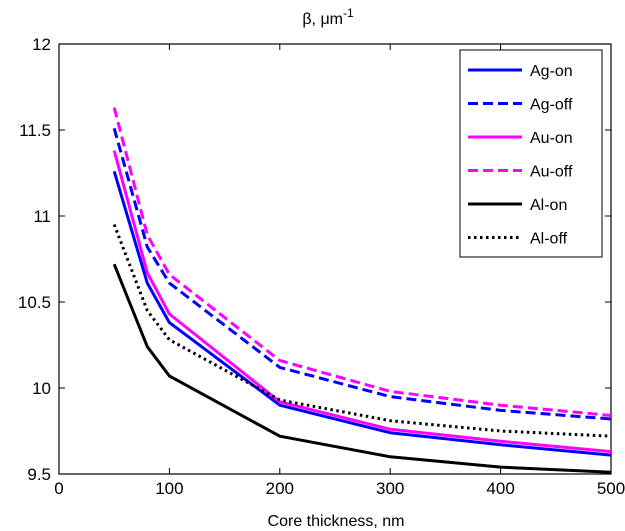  I want to click on chart-title-superscript: -1, so click(348, 13).